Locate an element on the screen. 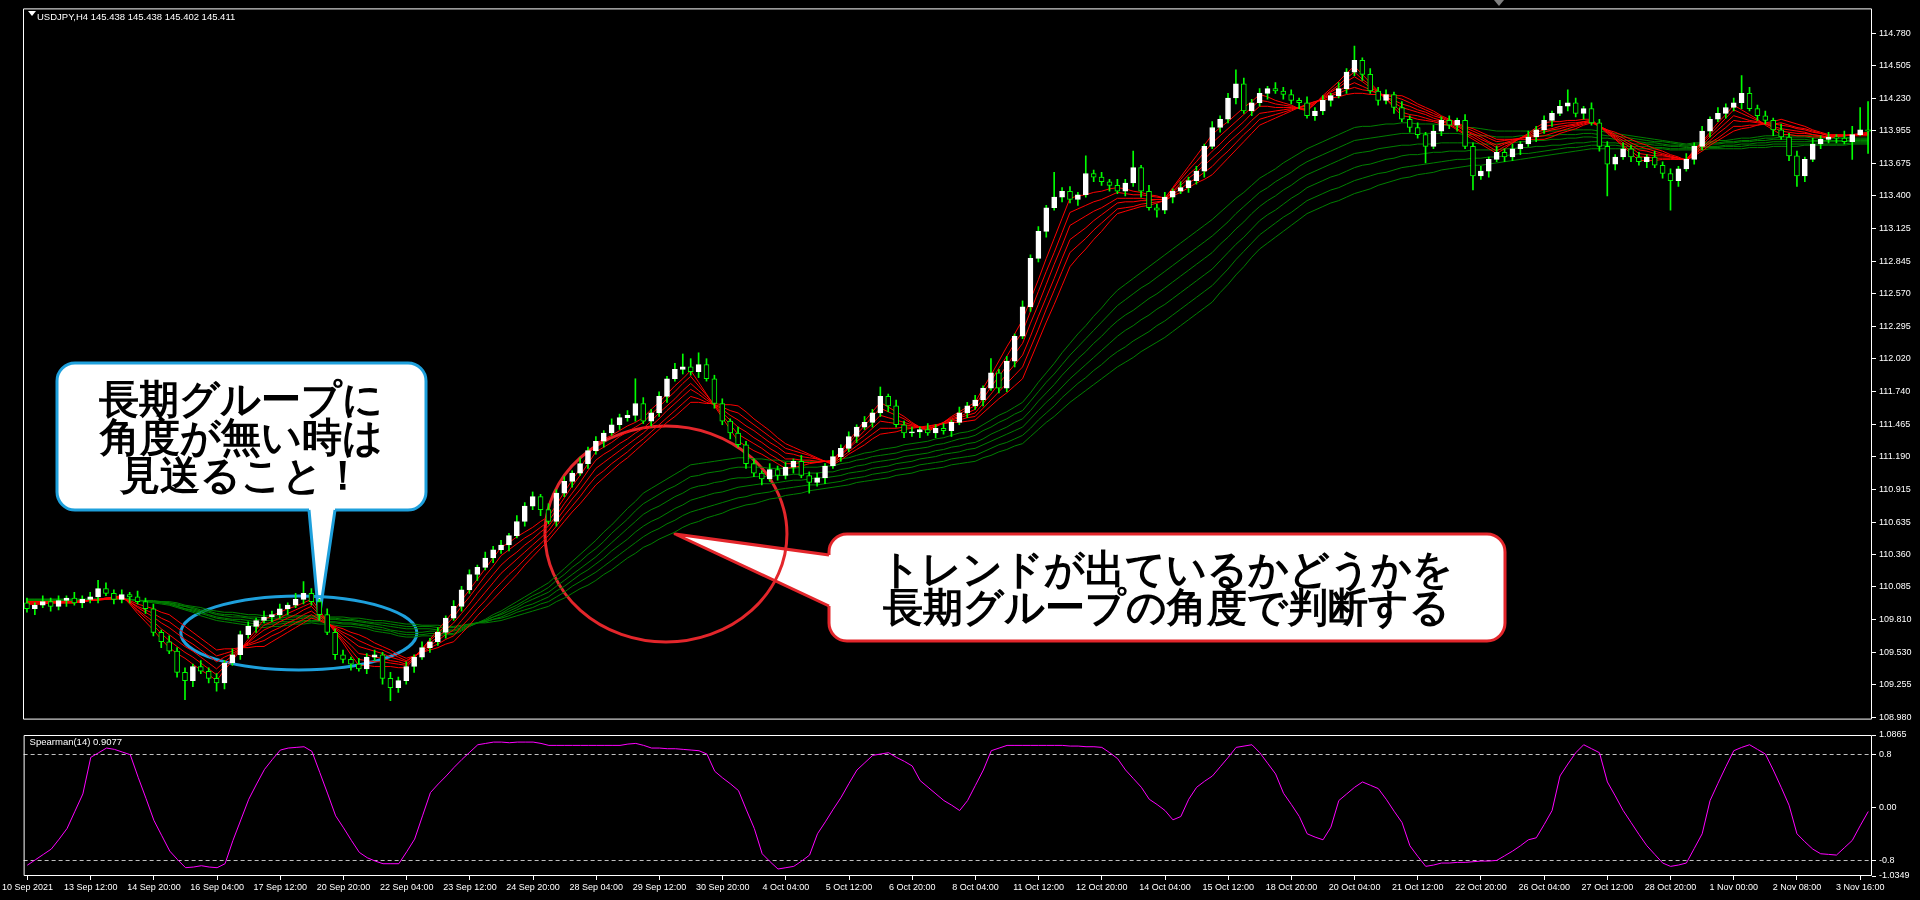 This screenshot has height=900, width=1920. x-tick-label: 29 Sep 12:00 is located at coordinates (659, 886).